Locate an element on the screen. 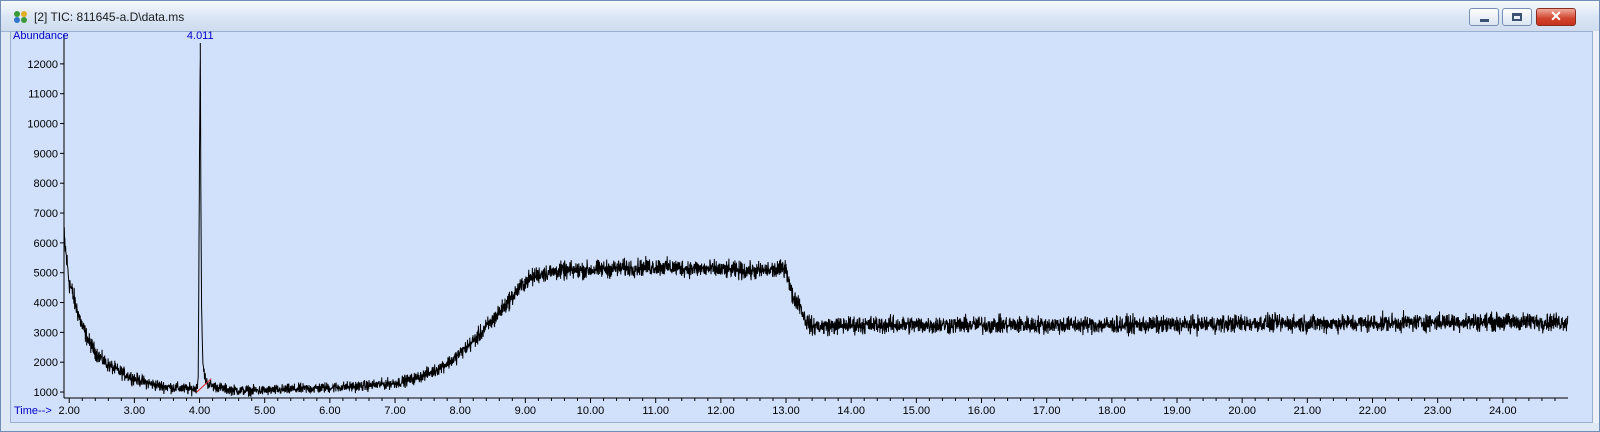 This screenshot has width=1600, height=432. y-tick-label: 8000 is located at coordinates (46, 184).